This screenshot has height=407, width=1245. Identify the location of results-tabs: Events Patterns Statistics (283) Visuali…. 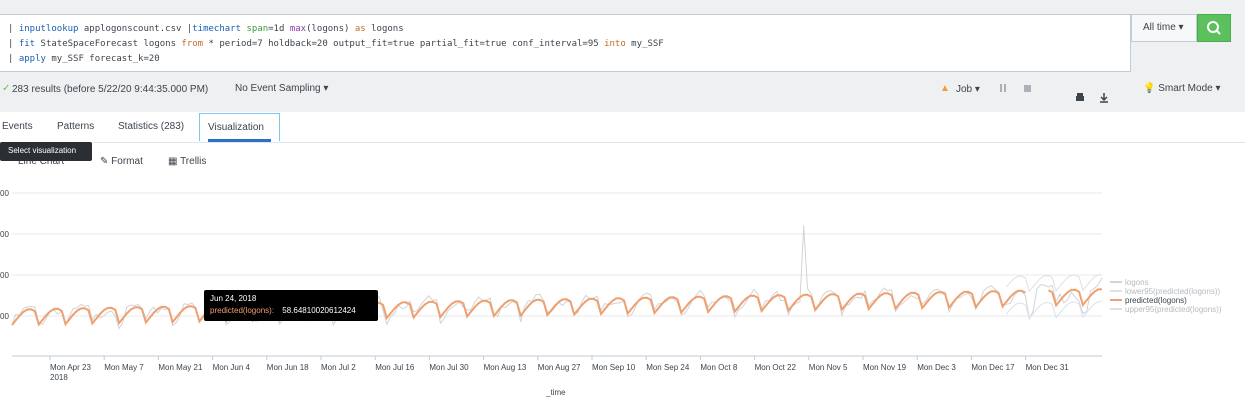
(622, 128).